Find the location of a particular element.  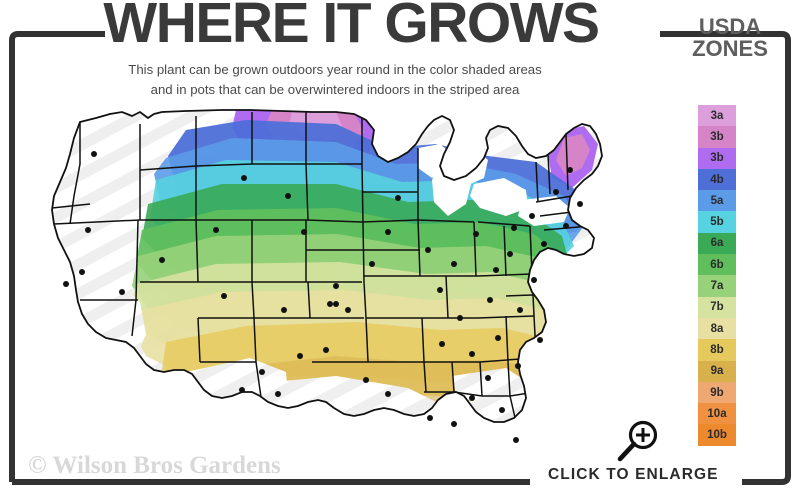

watermark-text: © Wilson Bros Gardens is located at coordinates (154, 465).